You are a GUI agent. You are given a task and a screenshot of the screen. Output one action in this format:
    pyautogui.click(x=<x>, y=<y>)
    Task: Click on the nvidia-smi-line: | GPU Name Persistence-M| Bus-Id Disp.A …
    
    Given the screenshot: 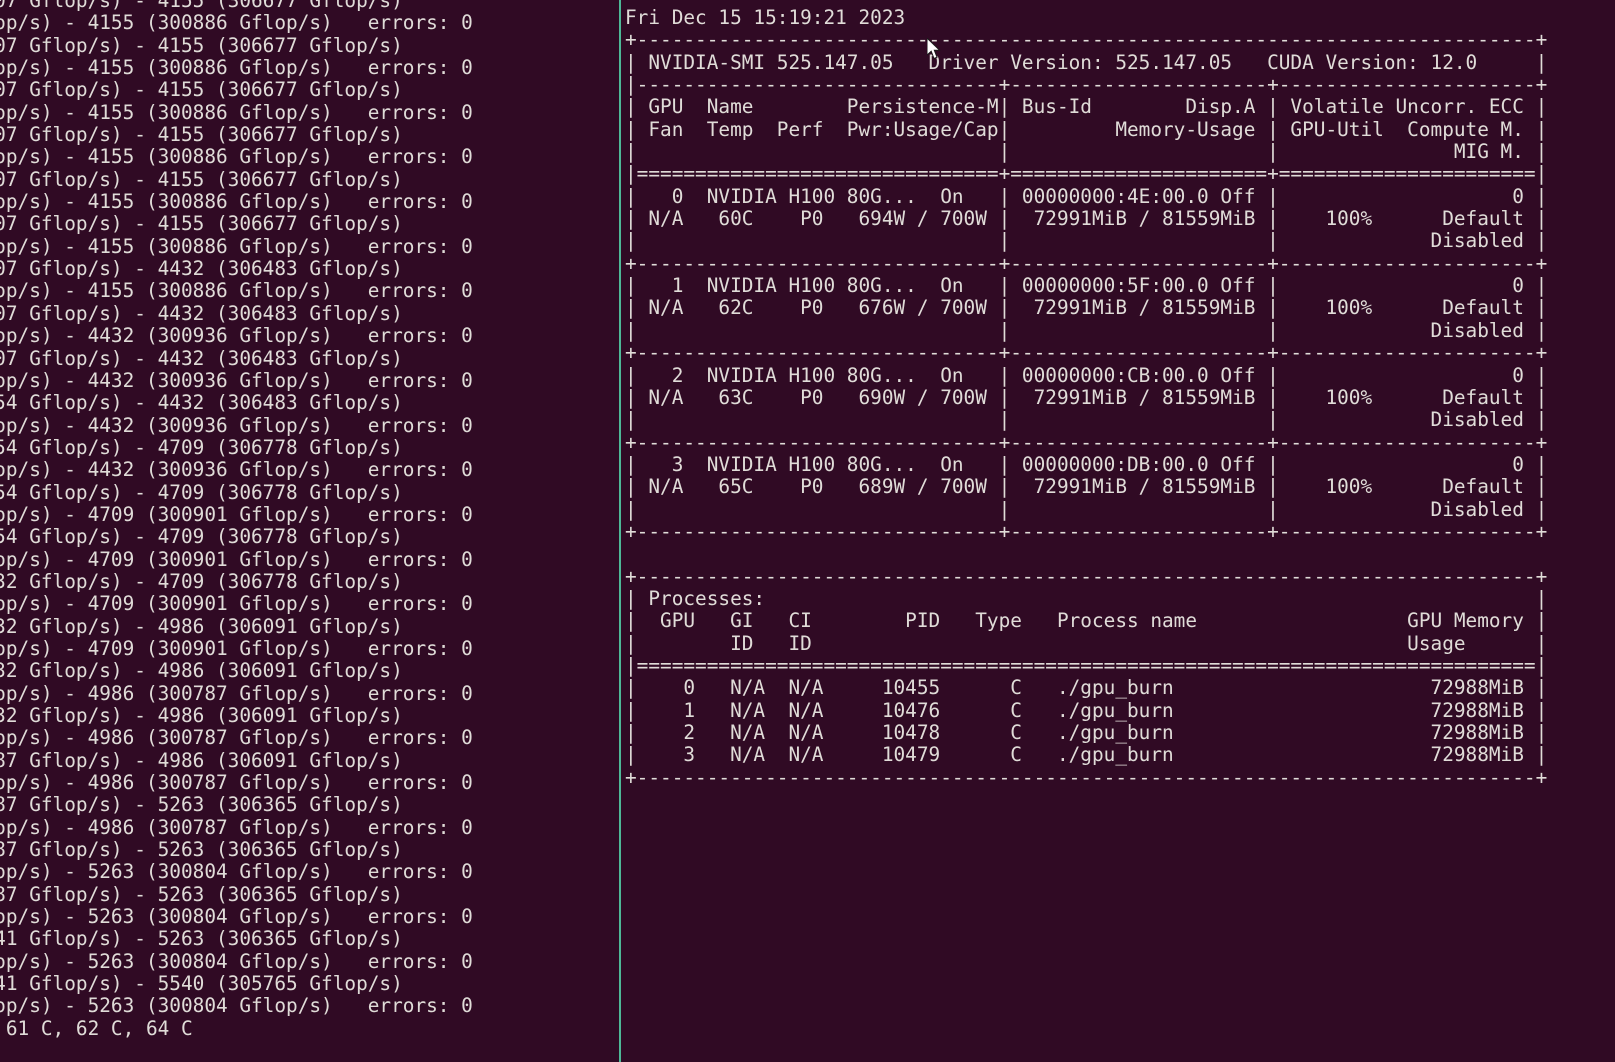 What is the action you would take?
    pyautogui.click(x=1086, y=107)
    